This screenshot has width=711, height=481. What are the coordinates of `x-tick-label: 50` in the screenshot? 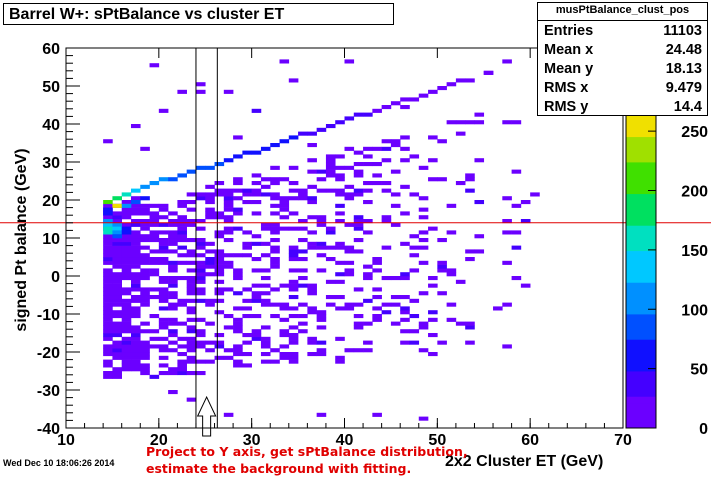 It's located at (437, 440).